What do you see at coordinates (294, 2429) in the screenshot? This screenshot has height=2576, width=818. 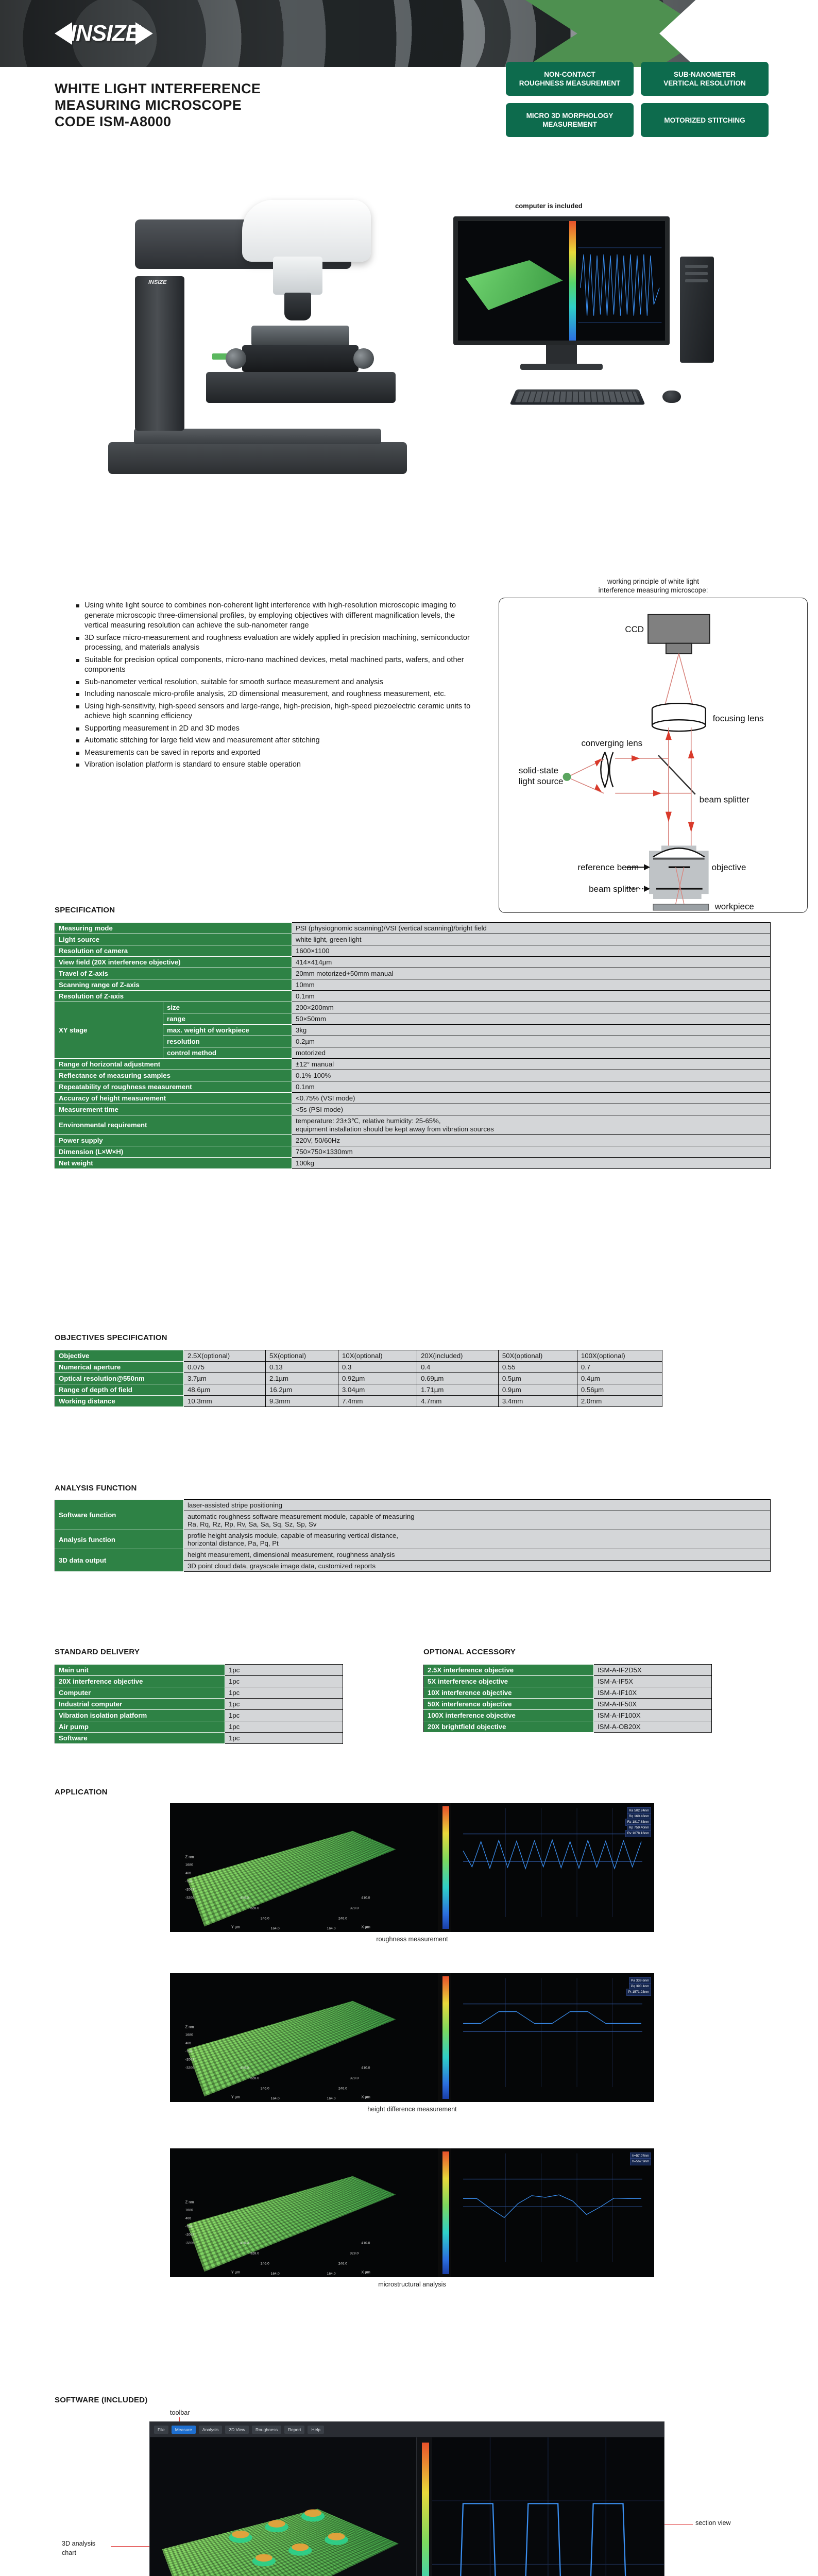 I see `software-tab: Report` at bounding box center [294, 2429].